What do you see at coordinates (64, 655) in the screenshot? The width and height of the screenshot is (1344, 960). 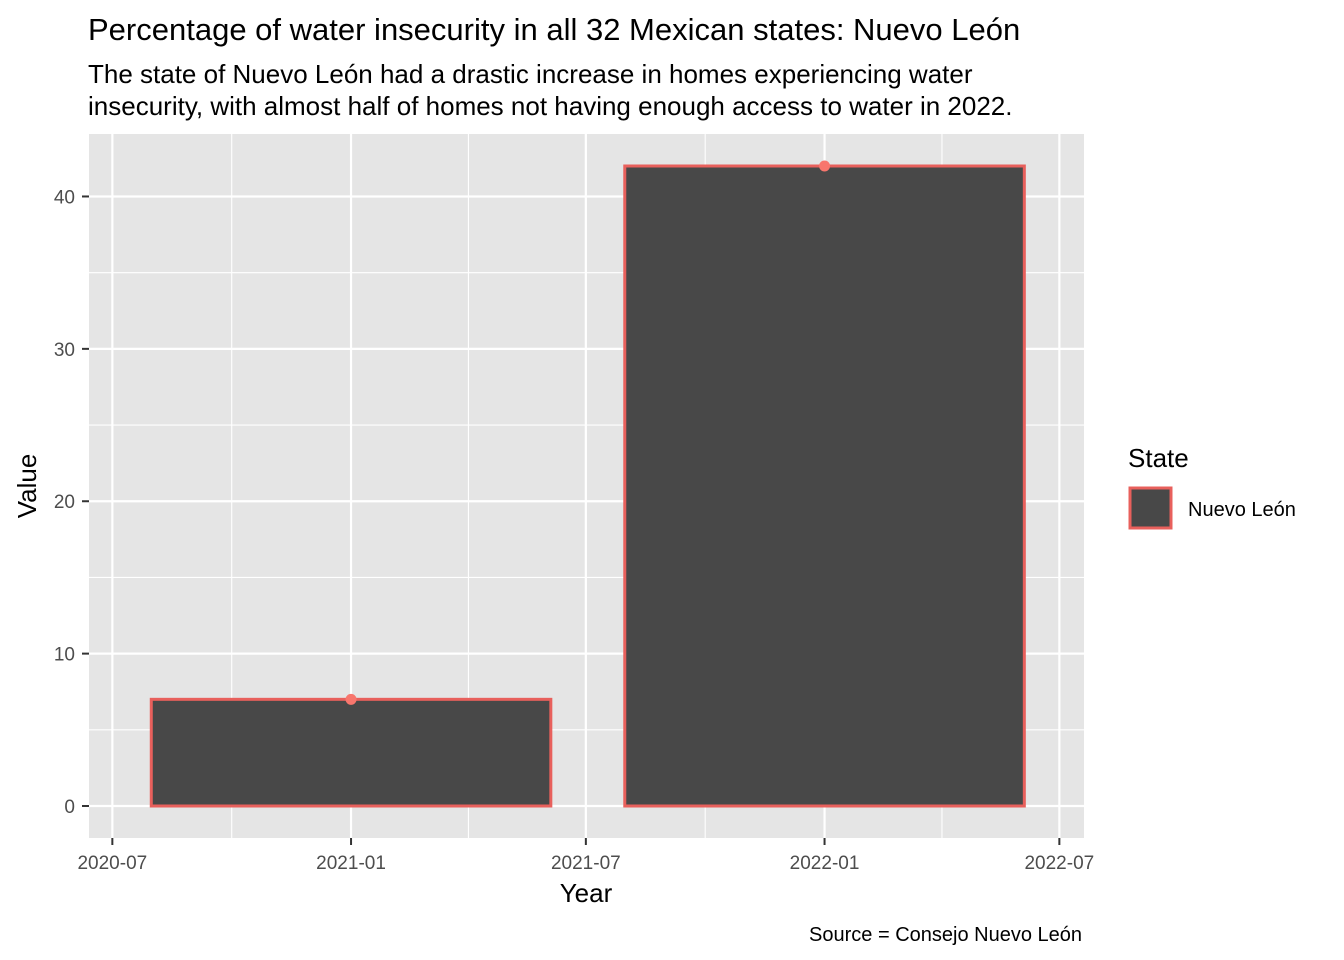 I see `y-tick-label: 10` at bounding box center [64, 655].